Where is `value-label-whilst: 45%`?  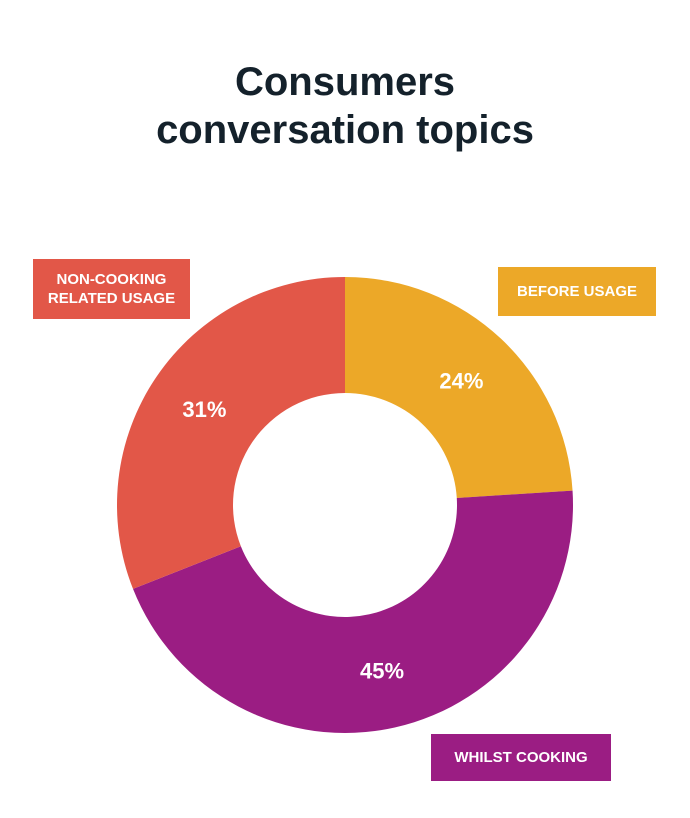 value-label-whilst: 45% is located at coordinates (382, 670).